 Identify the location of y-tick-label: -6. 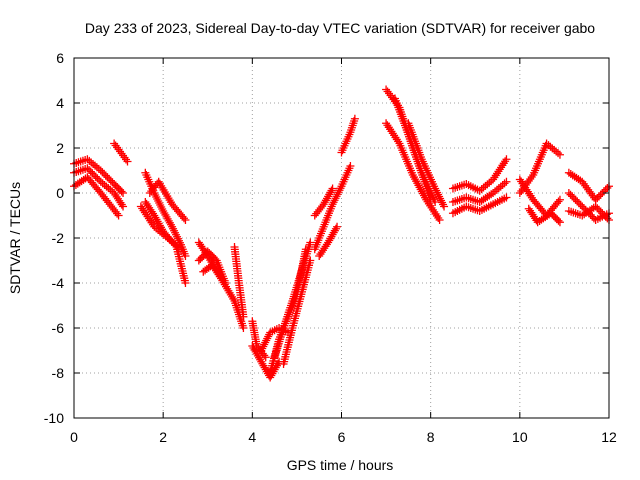
(58, 328).